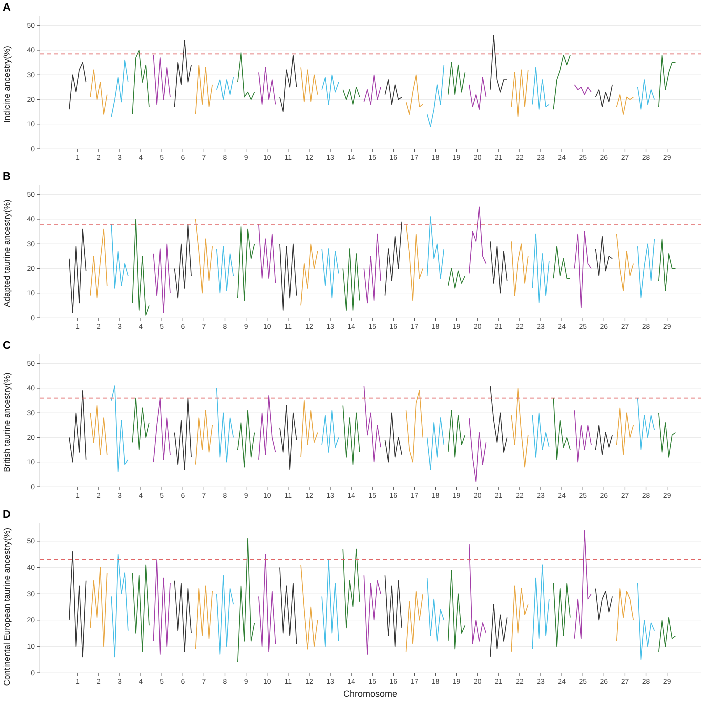 The image size is (709, 707). Describe the element at coordinates (7, 8) in the screenshot. I see `chart-title: A` at that location.